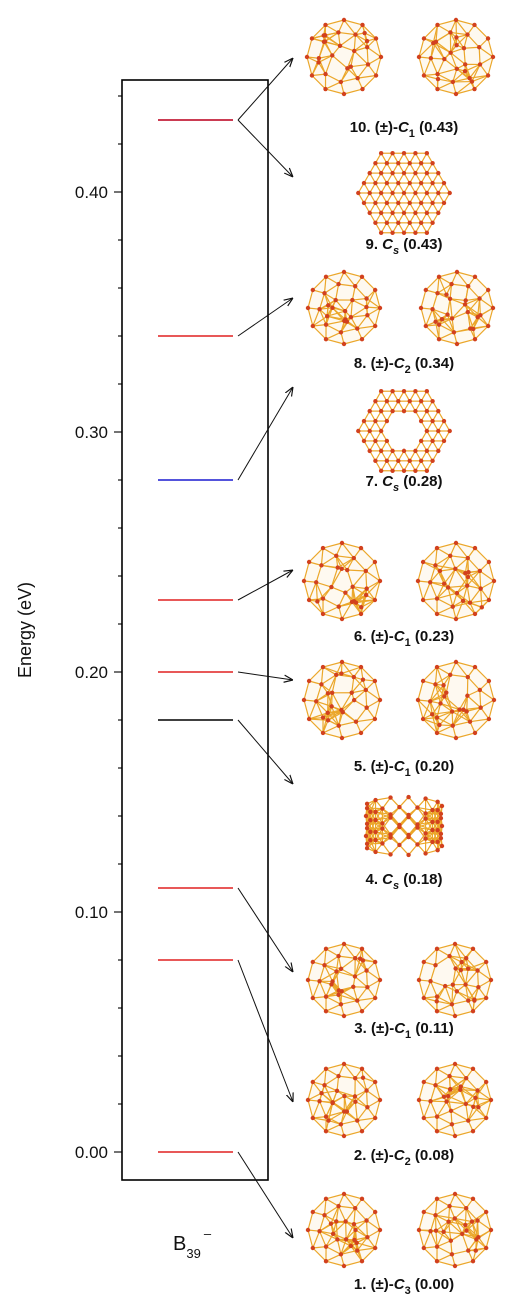  I want to click on isomer-8-structure-left, so click(344, 308).